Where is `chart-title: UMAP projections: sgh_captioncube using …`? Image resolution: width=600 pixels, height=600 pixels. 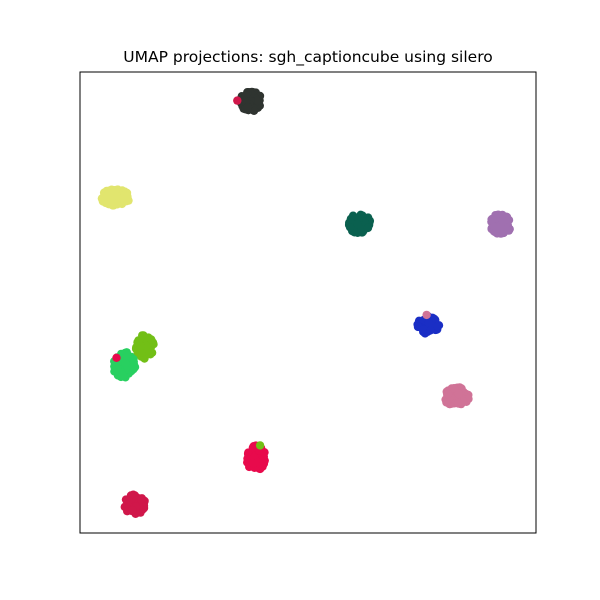
chart-title: UMAP projections: sgh_captioncube using … is located at coordinates (308, 57).